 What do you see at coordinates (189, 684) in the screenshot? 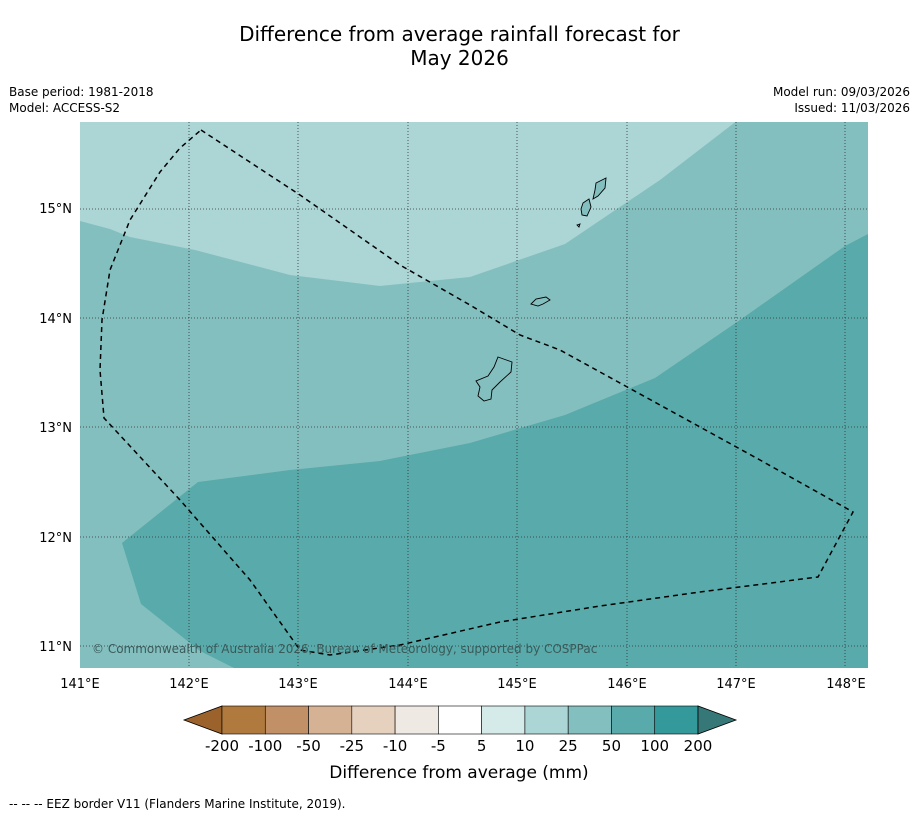
I see `lon-label: 142°E` at bounding box center [189, 684].